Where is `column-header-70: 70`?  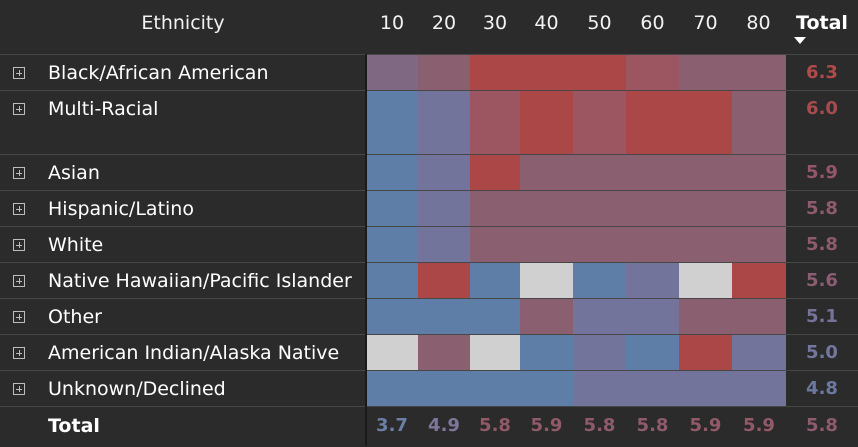
column-header-70: 70 is located at coordinates (705, 23).